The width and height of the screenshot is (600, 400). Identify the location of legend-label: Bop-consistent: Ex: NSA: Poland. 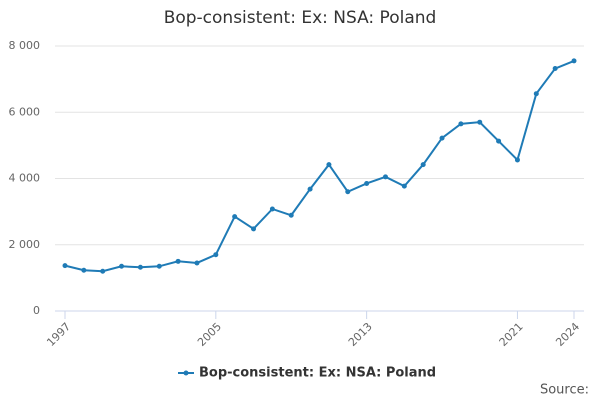
(317, 373).